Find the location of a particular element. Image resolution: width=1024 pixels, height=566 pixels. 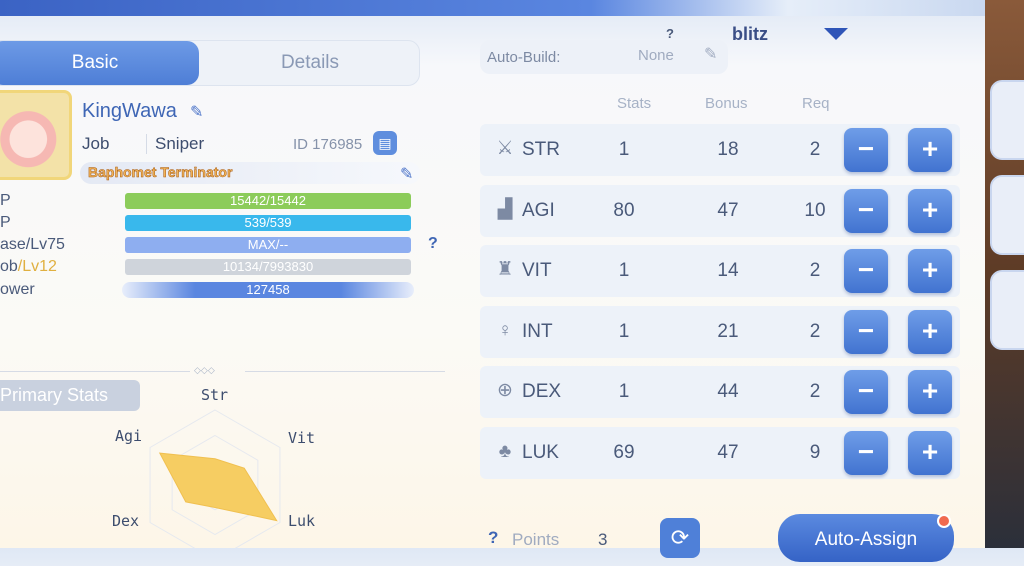

stat-req: 10 is located at coordinates (815, 210).